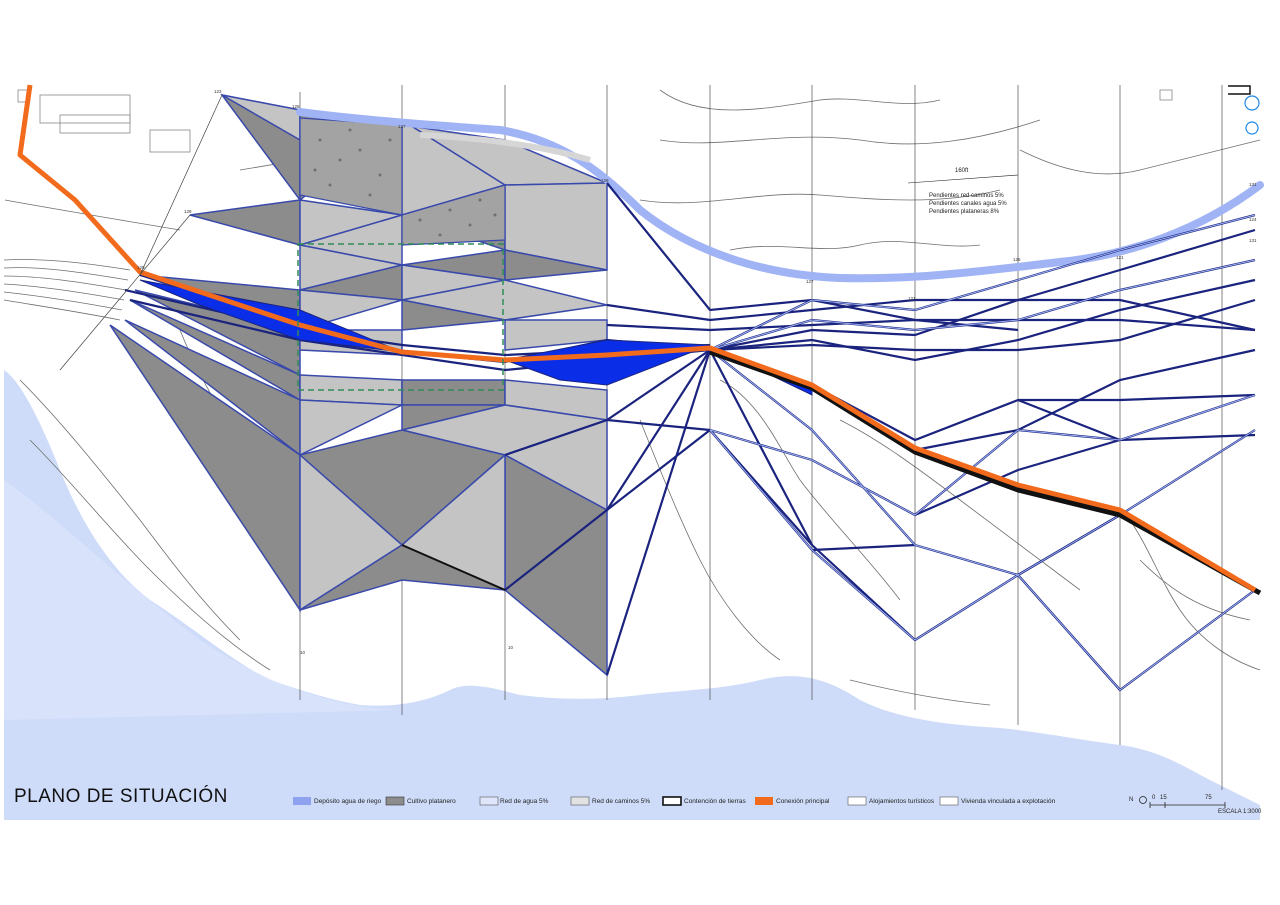 The image size is (1280, 905). Describe the element at coordinates (966, 196) in the screenshot. I see `slope-note-roads: Pendientes red caminos 5%` at that location.